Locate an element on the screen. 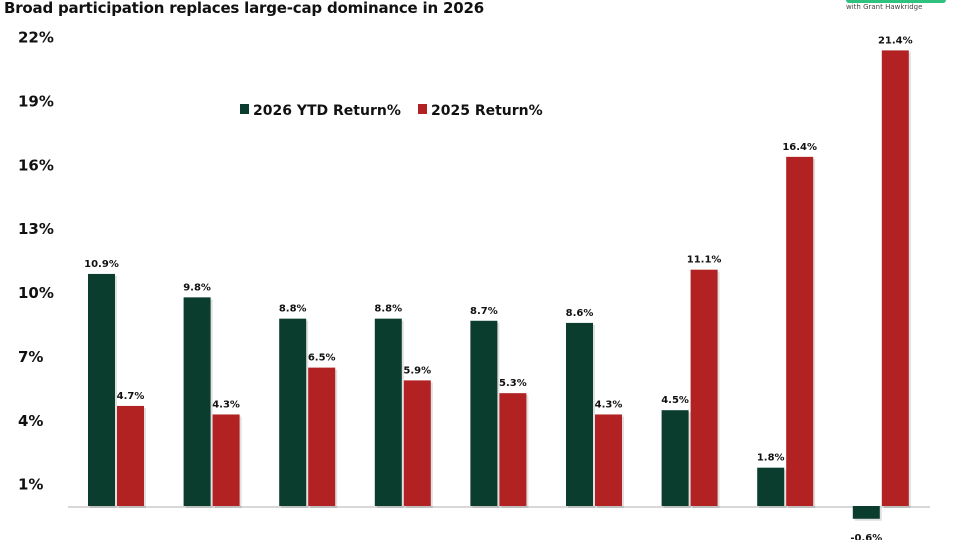 The height and width of the screenshot is (540, 960). brand-logo: with Grant Hawkridge is located at coordinates (897, 10).